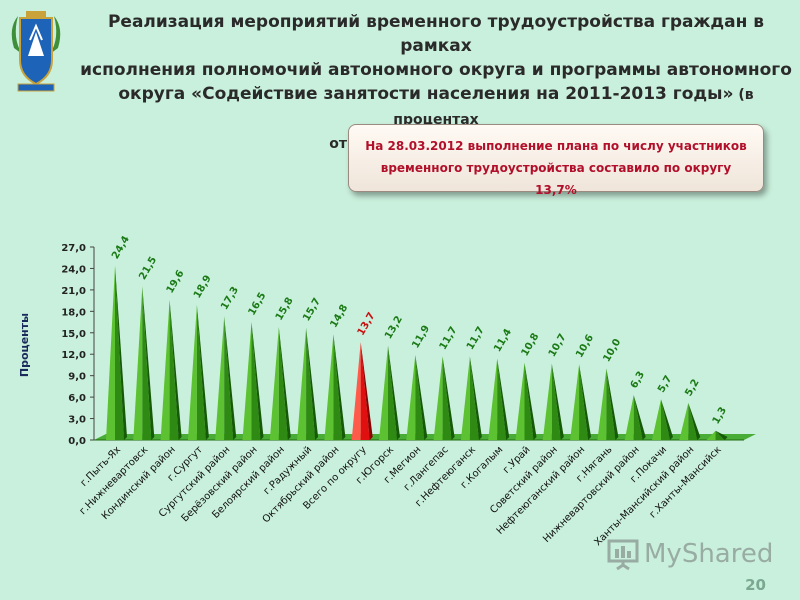 This screenshot has width=800, height=600. Describe the element at coordinates (709, 554) in the screenshot. I see `watermark-text: MyShared` at that location.